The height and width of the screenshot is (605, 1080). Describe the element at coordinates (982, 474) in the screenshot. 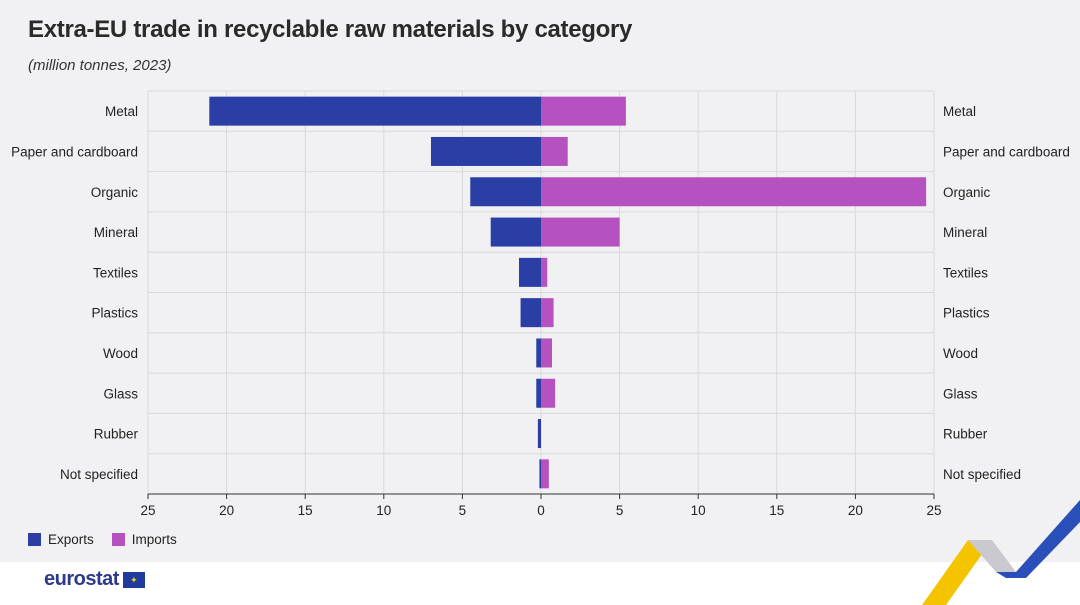

I see `category-label-right-not-specified: Not specified` at that location.